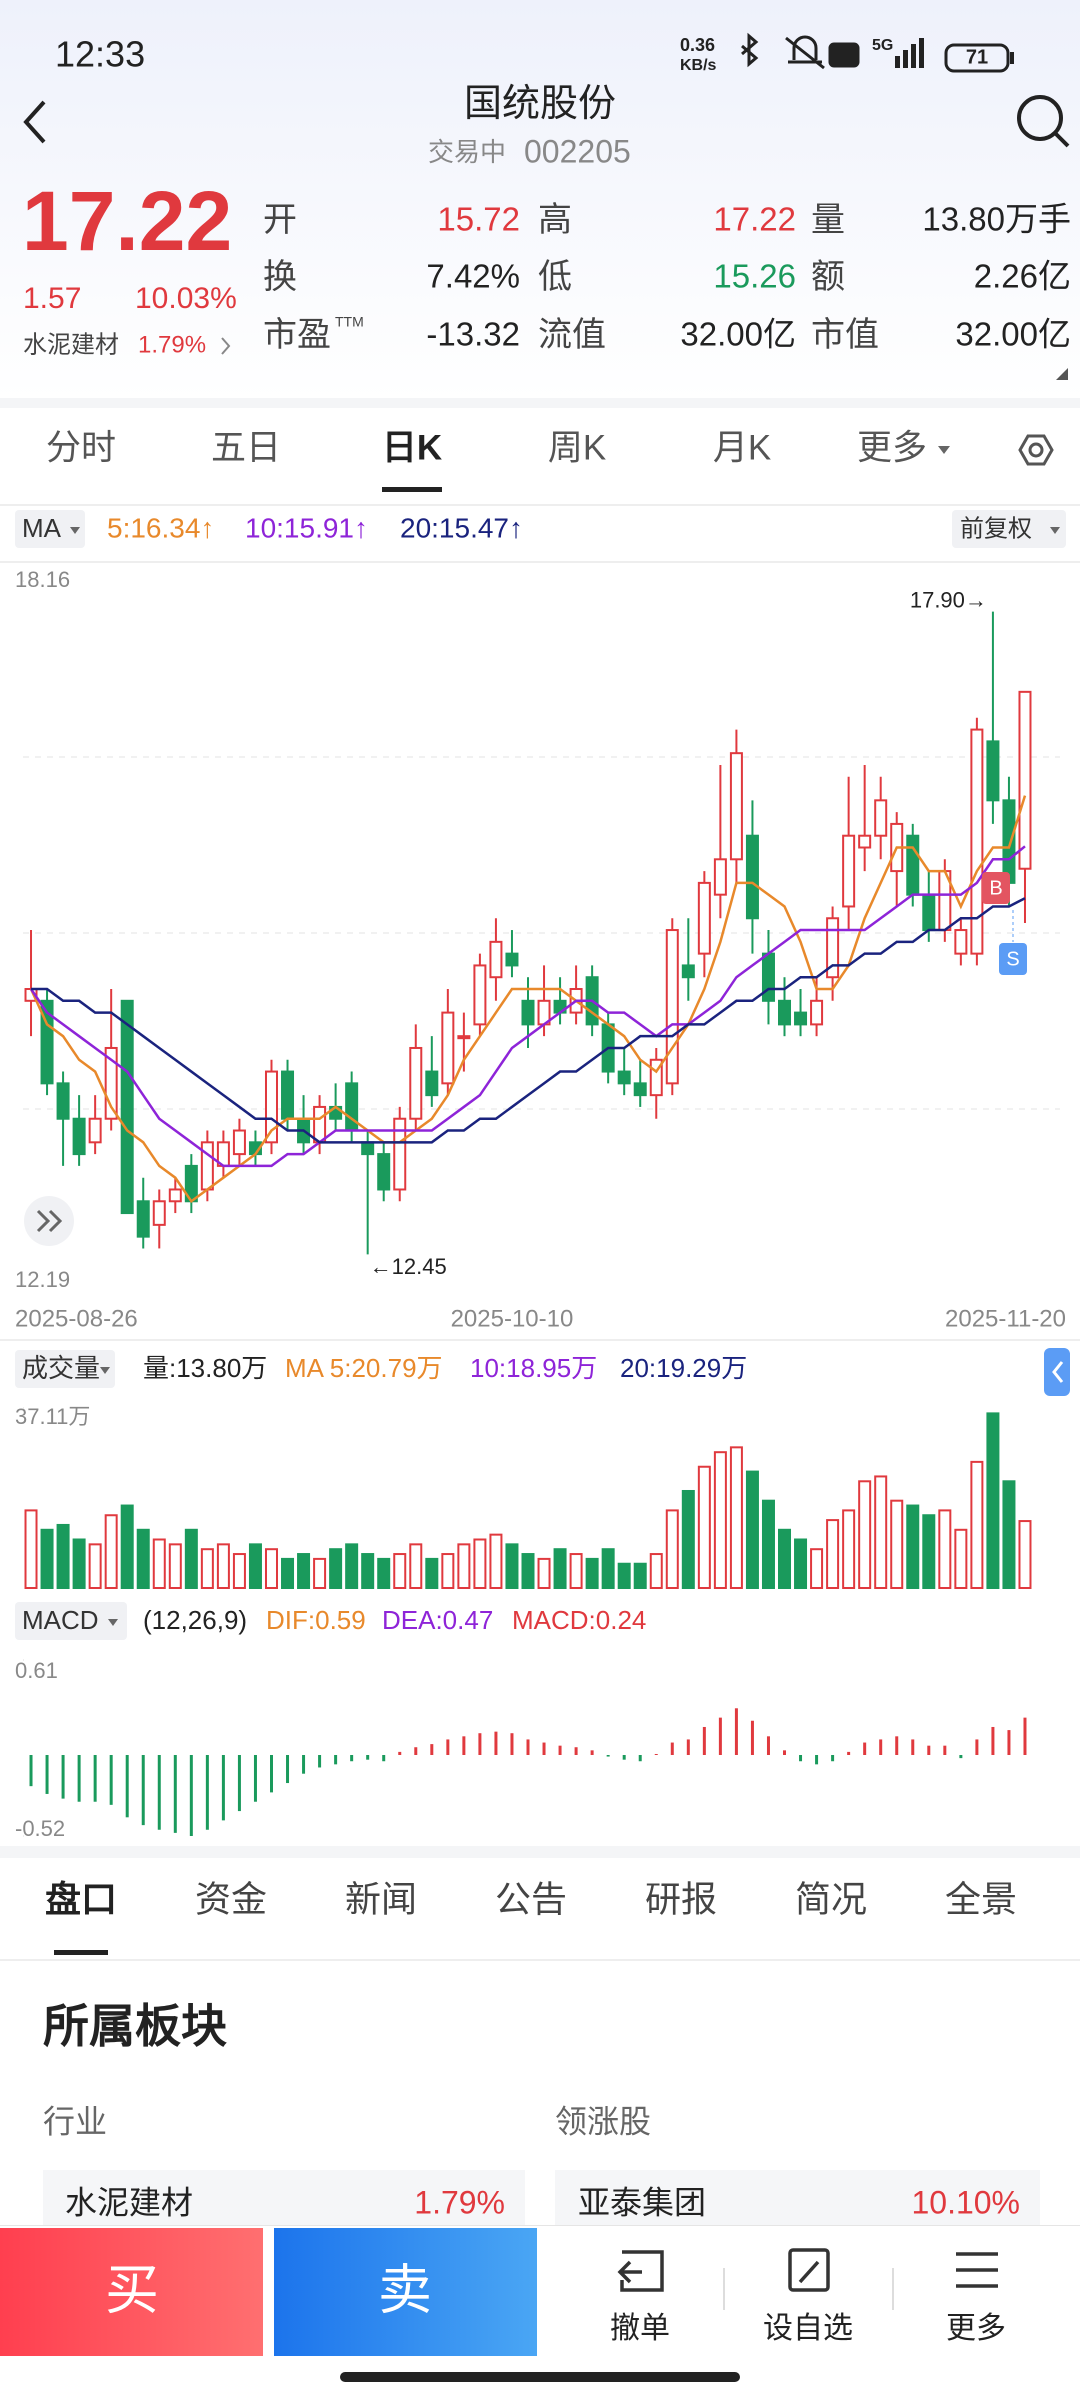 The height and width of the screenshot is (2400, 1080). Describe the element at coordinates (1043, 121) in the screenshot. I see `search-button` at that location.